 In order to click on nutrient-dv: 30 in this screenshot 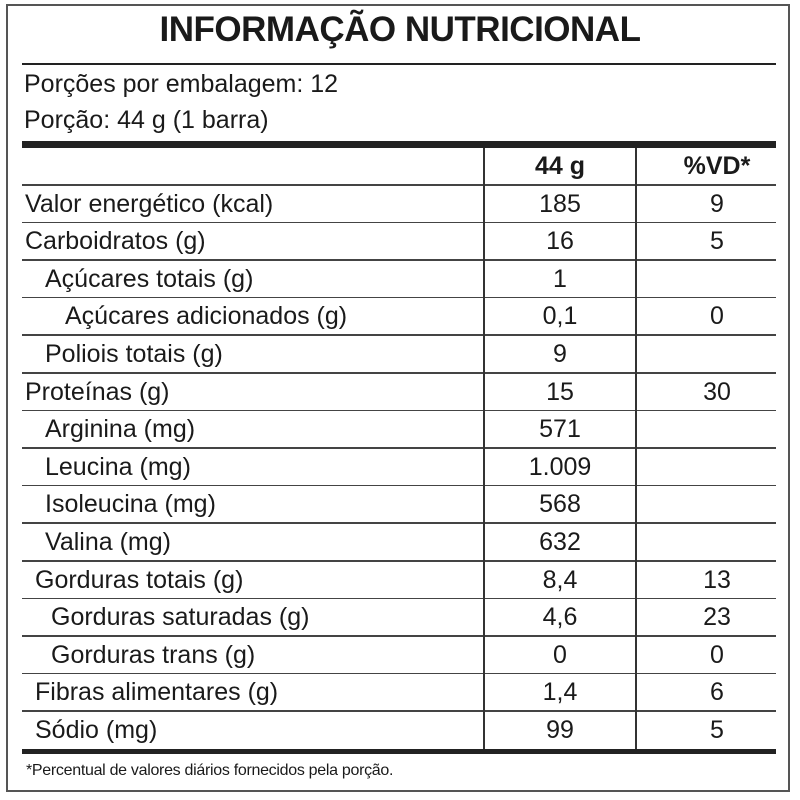, I will do `click(717, 391)`.